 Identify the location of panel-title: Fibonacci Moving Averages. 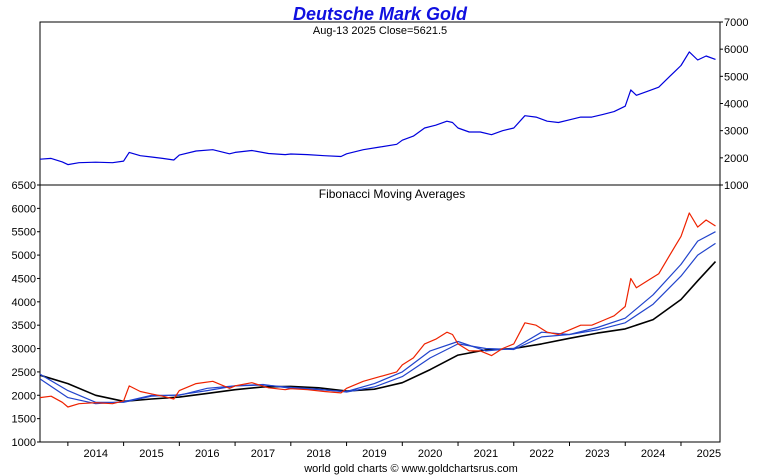
(392, 194).